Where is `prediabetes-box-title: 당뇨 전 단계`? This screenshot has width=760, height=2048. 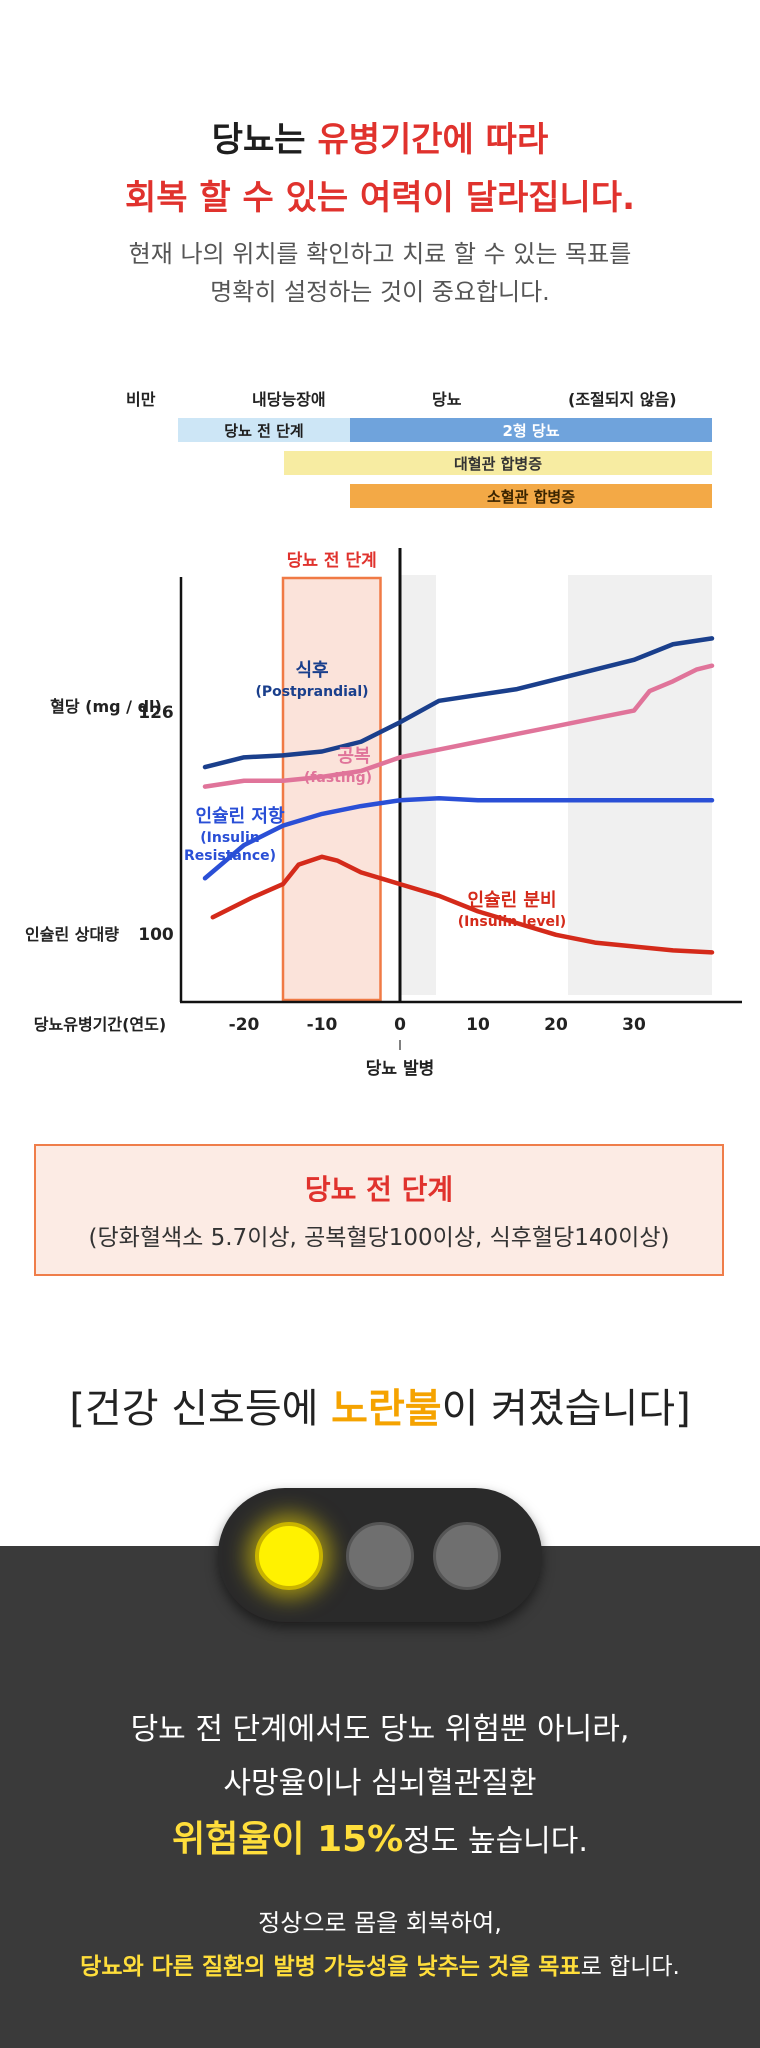 prediabetes-box-title: 당뇨 전 단계 is located at coordinates (379, 1189).